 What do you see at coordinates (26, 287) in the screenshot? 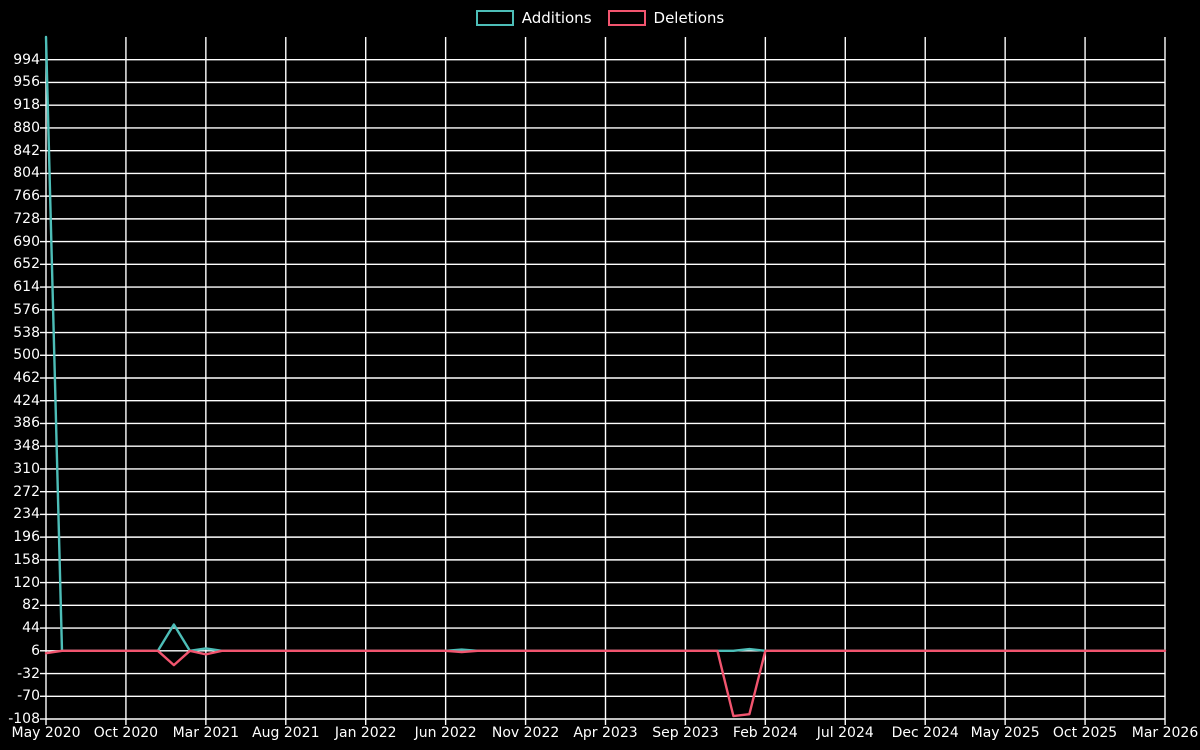
I see `y-tick-label: 614` at bounding box center [26, 287].